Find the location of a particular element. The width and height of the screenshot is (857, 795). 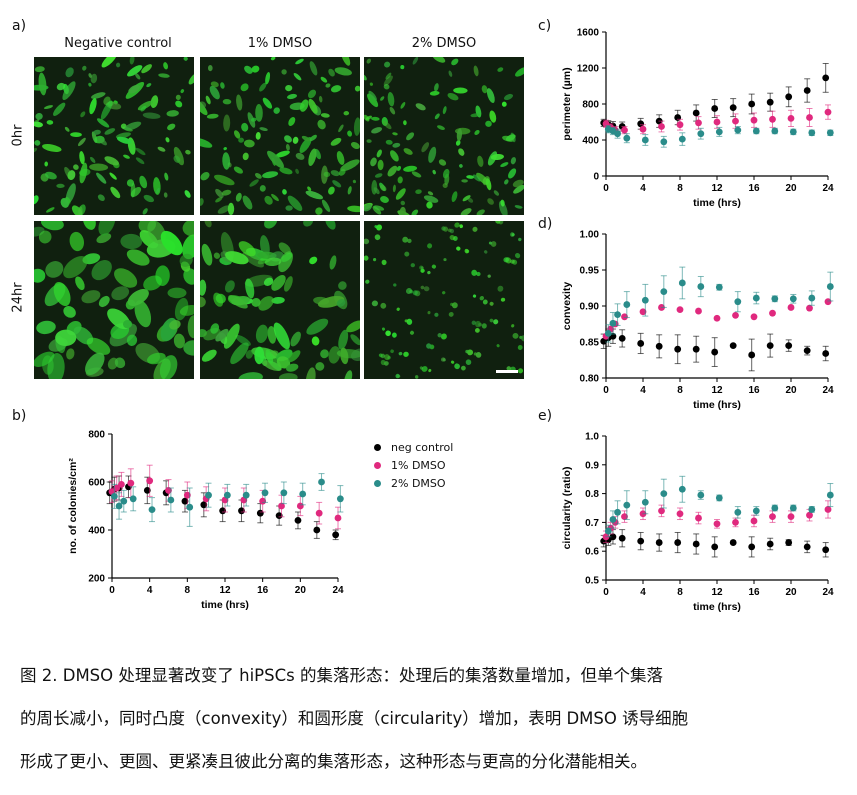

x-tick-label: 24 is located at coordinates (828, 188).